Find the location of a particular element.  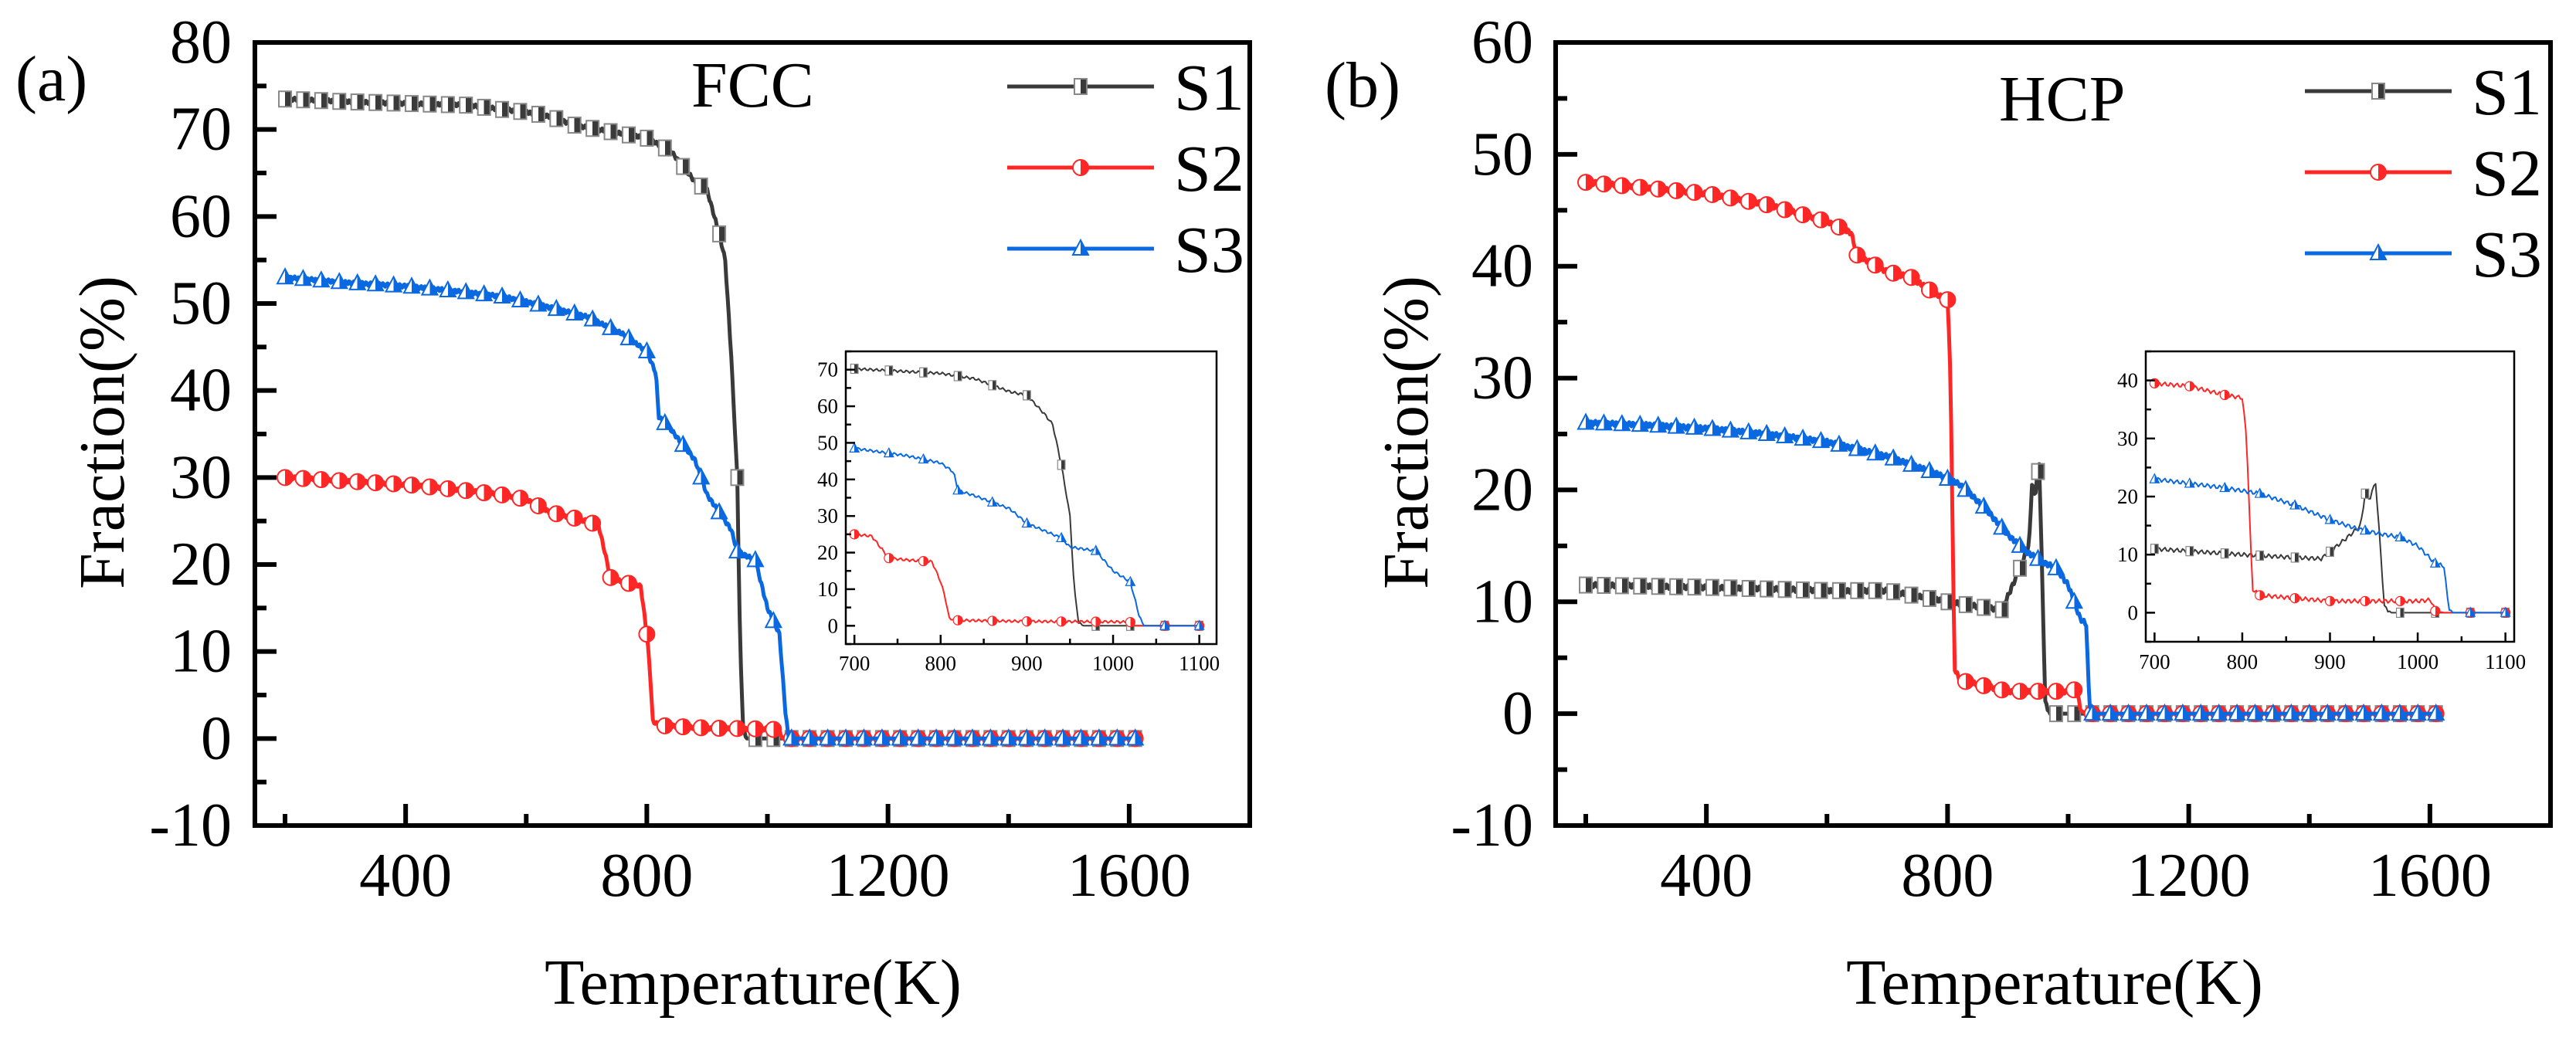

legend-label-s3-a: S3 is located at coordinates (1209, 249).